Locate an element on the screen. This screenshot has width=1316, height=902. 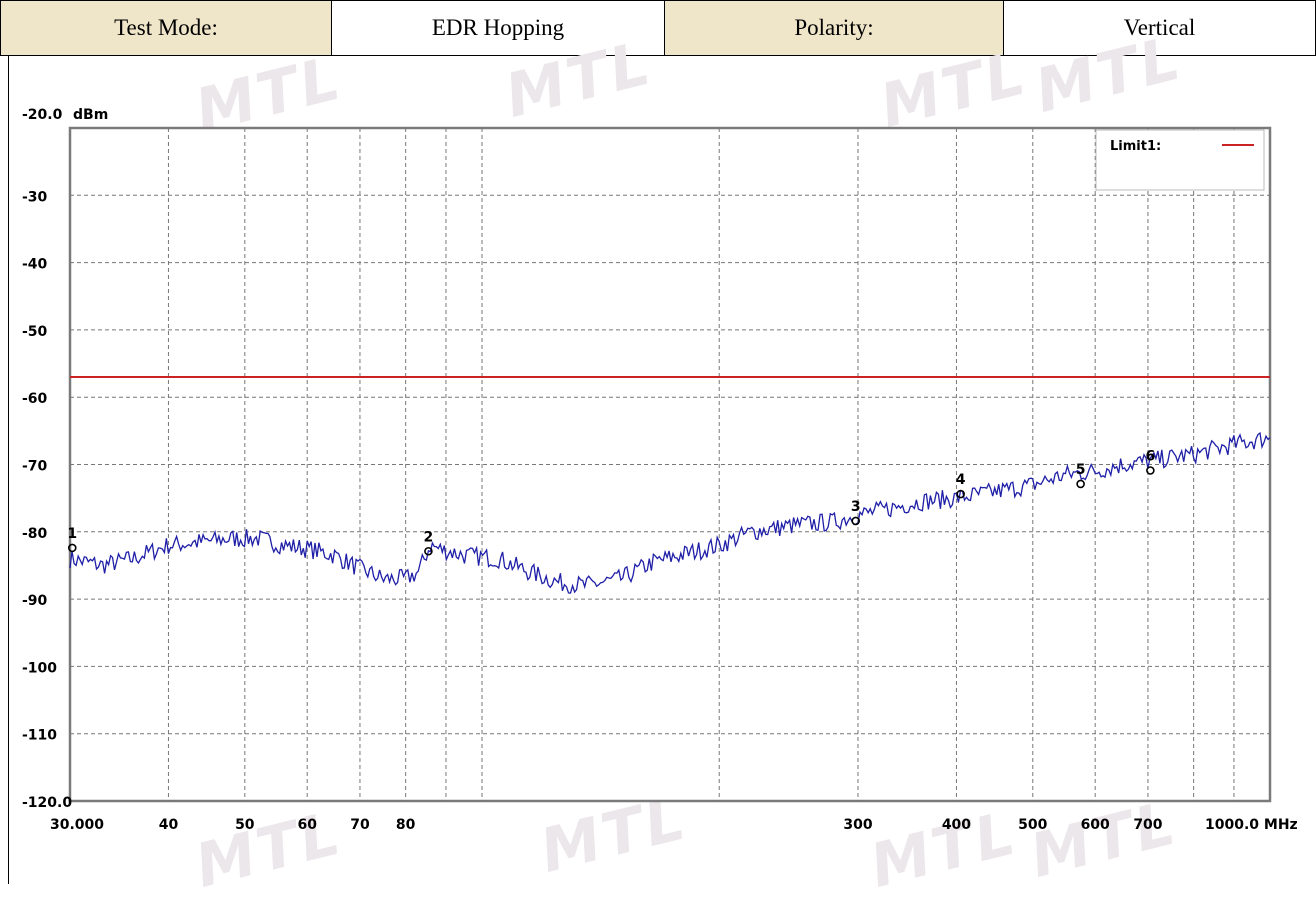
marker-number: 6 is located at coordinates (1151, 457).